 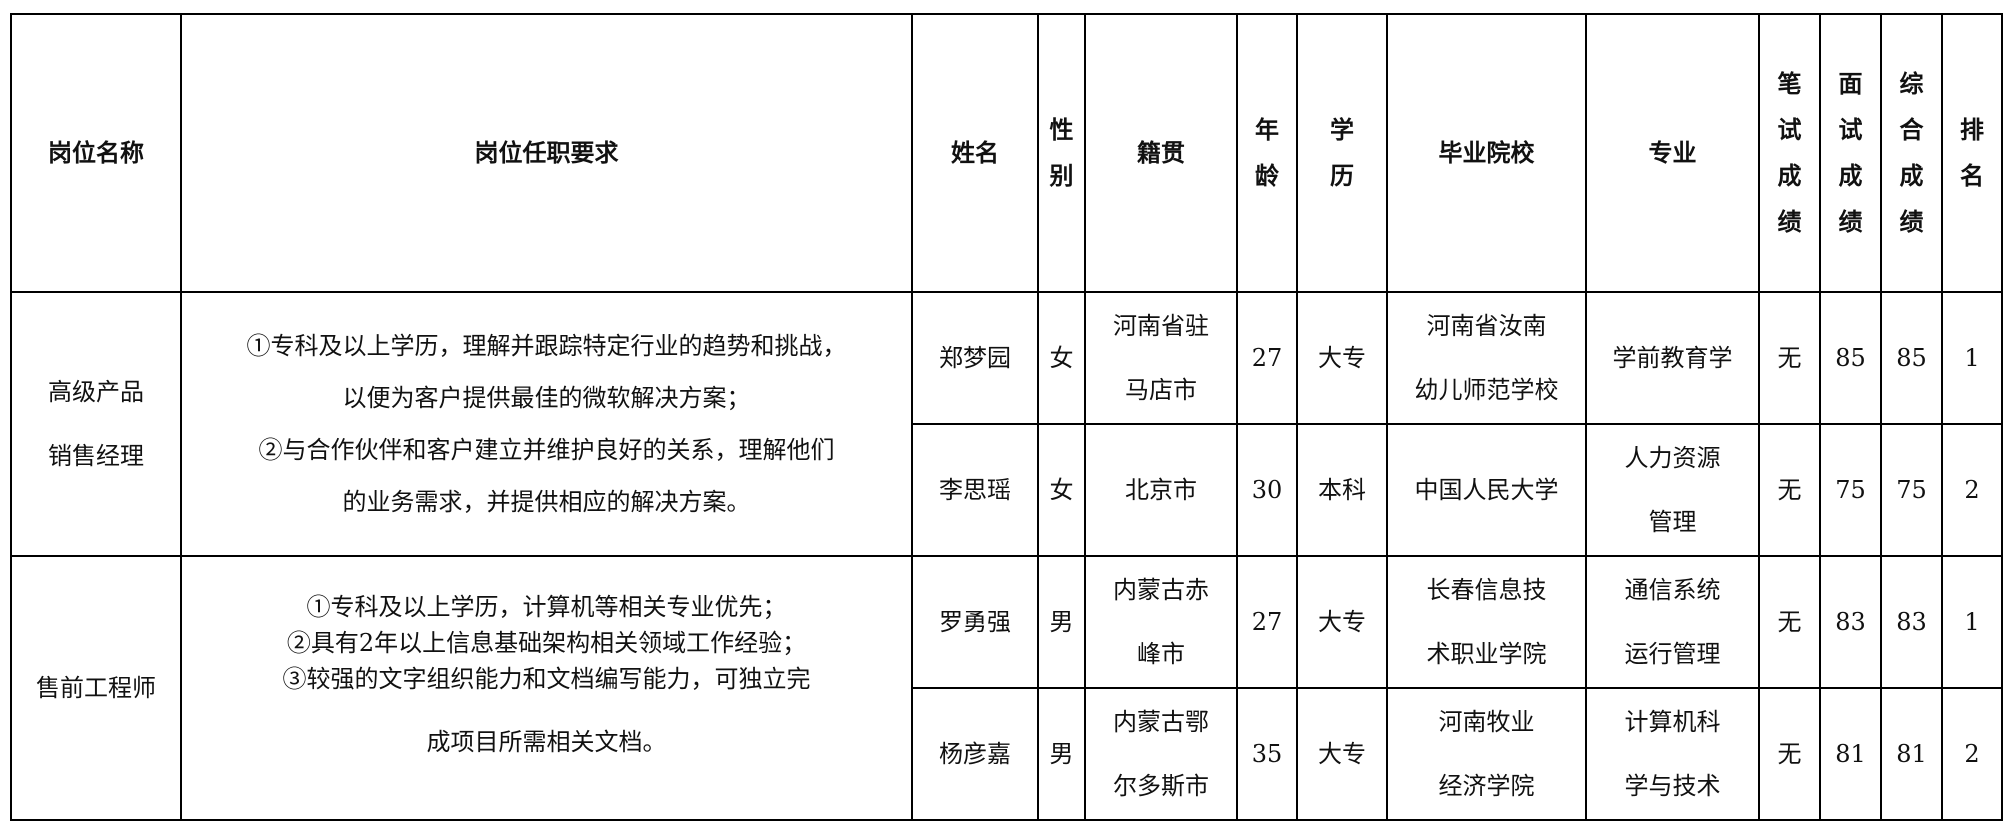 What do you see at coordinates (1672, 590) in the screenshot?
I see `major-cell-line: 通信系统` at bounding box center [1672, 590].